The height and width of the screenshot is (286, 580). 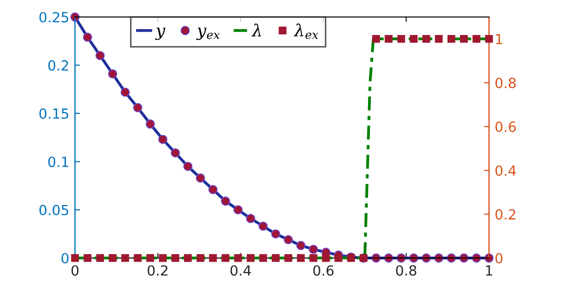 I want to click on y-tick-label: 0.15, so click(x=53, y=113).